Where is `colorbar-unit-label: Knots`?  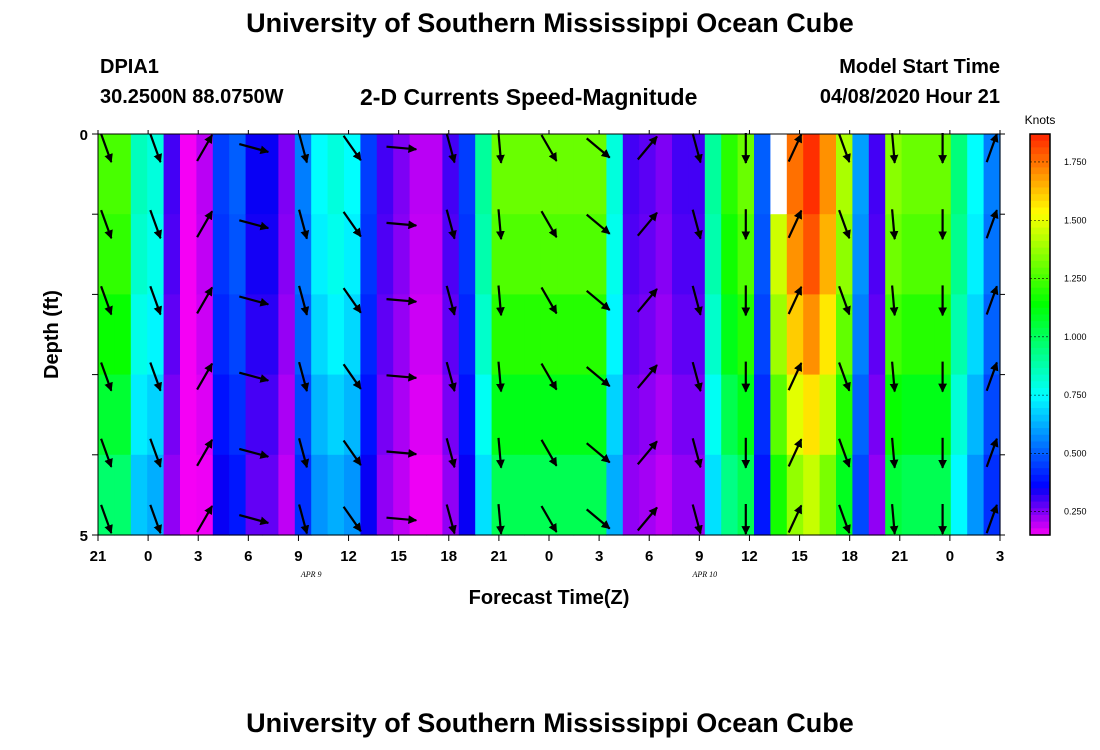 colorbar-unit-label: Knots is located at coordinates (1040, 120).